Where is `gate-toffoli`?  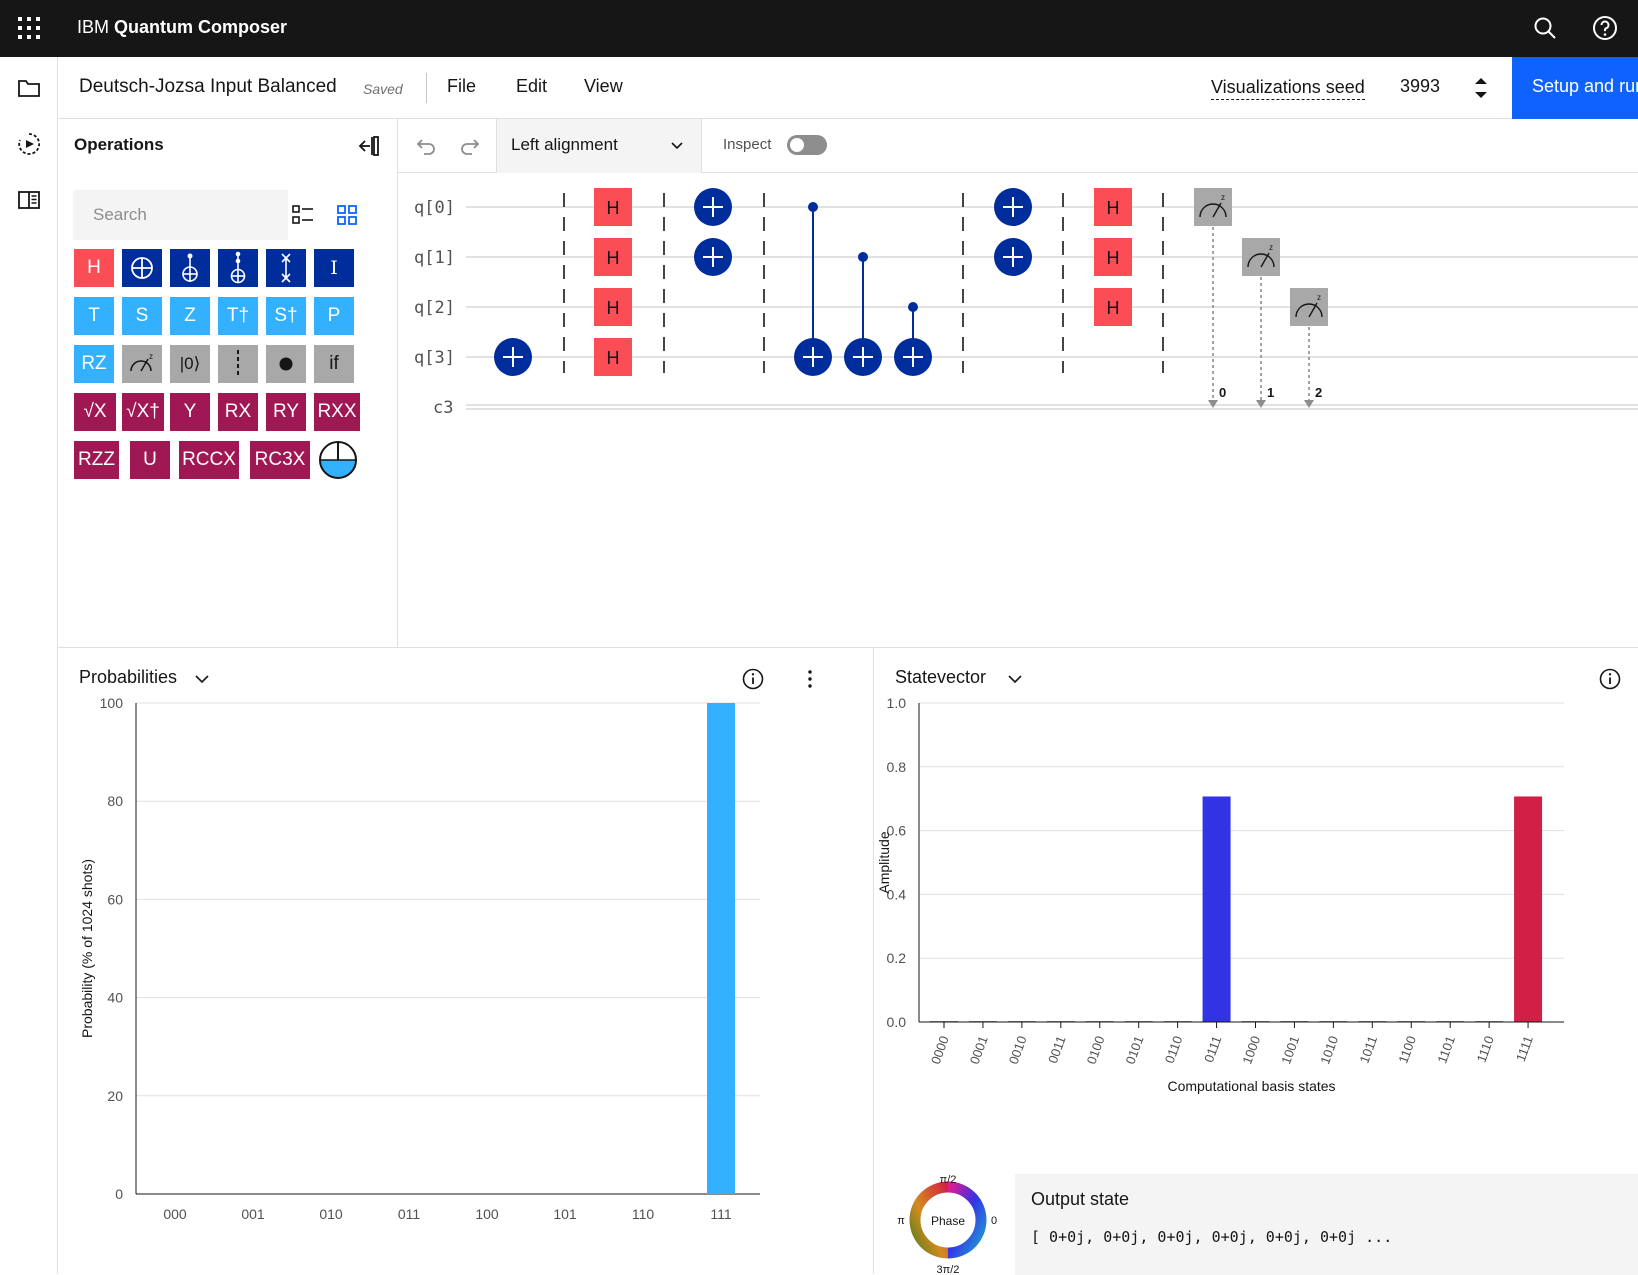 gate-toffoli is located at coordinates (190, 268).